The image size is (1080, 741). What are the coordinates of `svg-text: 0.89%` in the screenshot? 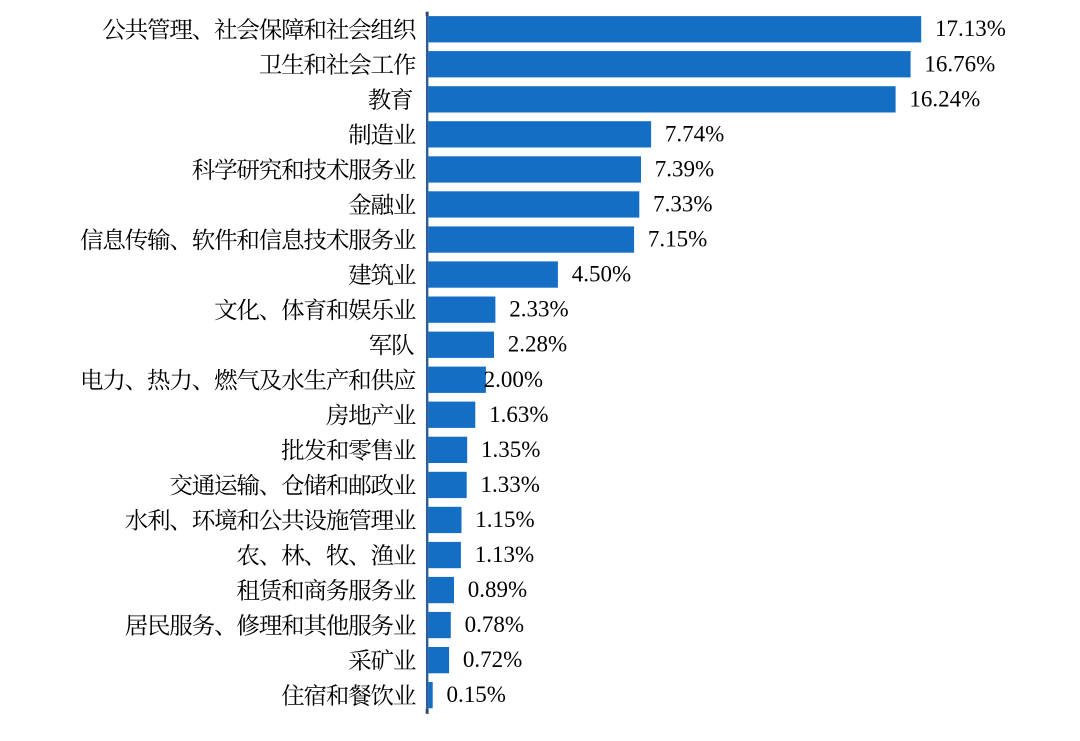 It's located at (497, 589).